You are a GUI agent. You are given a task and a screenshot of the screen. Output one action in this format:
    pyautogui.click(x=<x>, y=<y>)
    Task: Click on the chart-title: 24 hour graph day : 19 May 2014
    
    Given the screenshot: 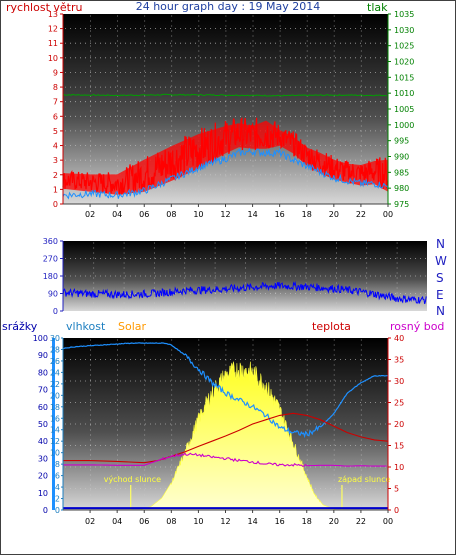 What is the action you would take?
    pyautogui.click(x=228, y=6)
    